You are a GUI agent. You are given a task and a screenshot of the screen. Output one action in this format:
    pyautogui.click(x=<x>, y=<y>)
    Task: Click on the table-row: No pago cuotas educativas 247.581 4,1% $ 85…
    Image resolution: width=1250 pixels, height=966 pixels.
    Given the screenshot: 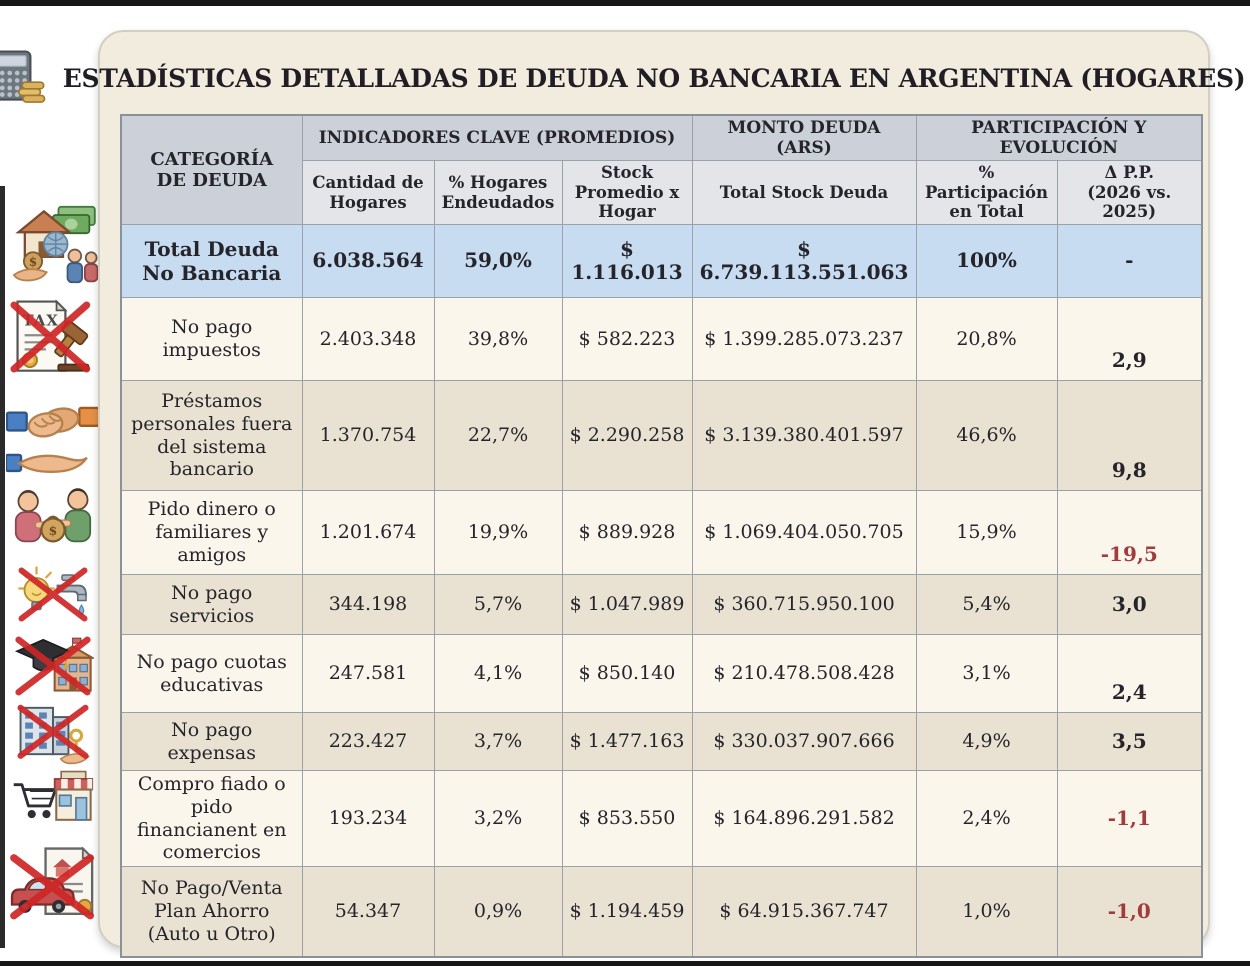 What is the action you would take?
    pyautogui.click(x=661, y=674)
    